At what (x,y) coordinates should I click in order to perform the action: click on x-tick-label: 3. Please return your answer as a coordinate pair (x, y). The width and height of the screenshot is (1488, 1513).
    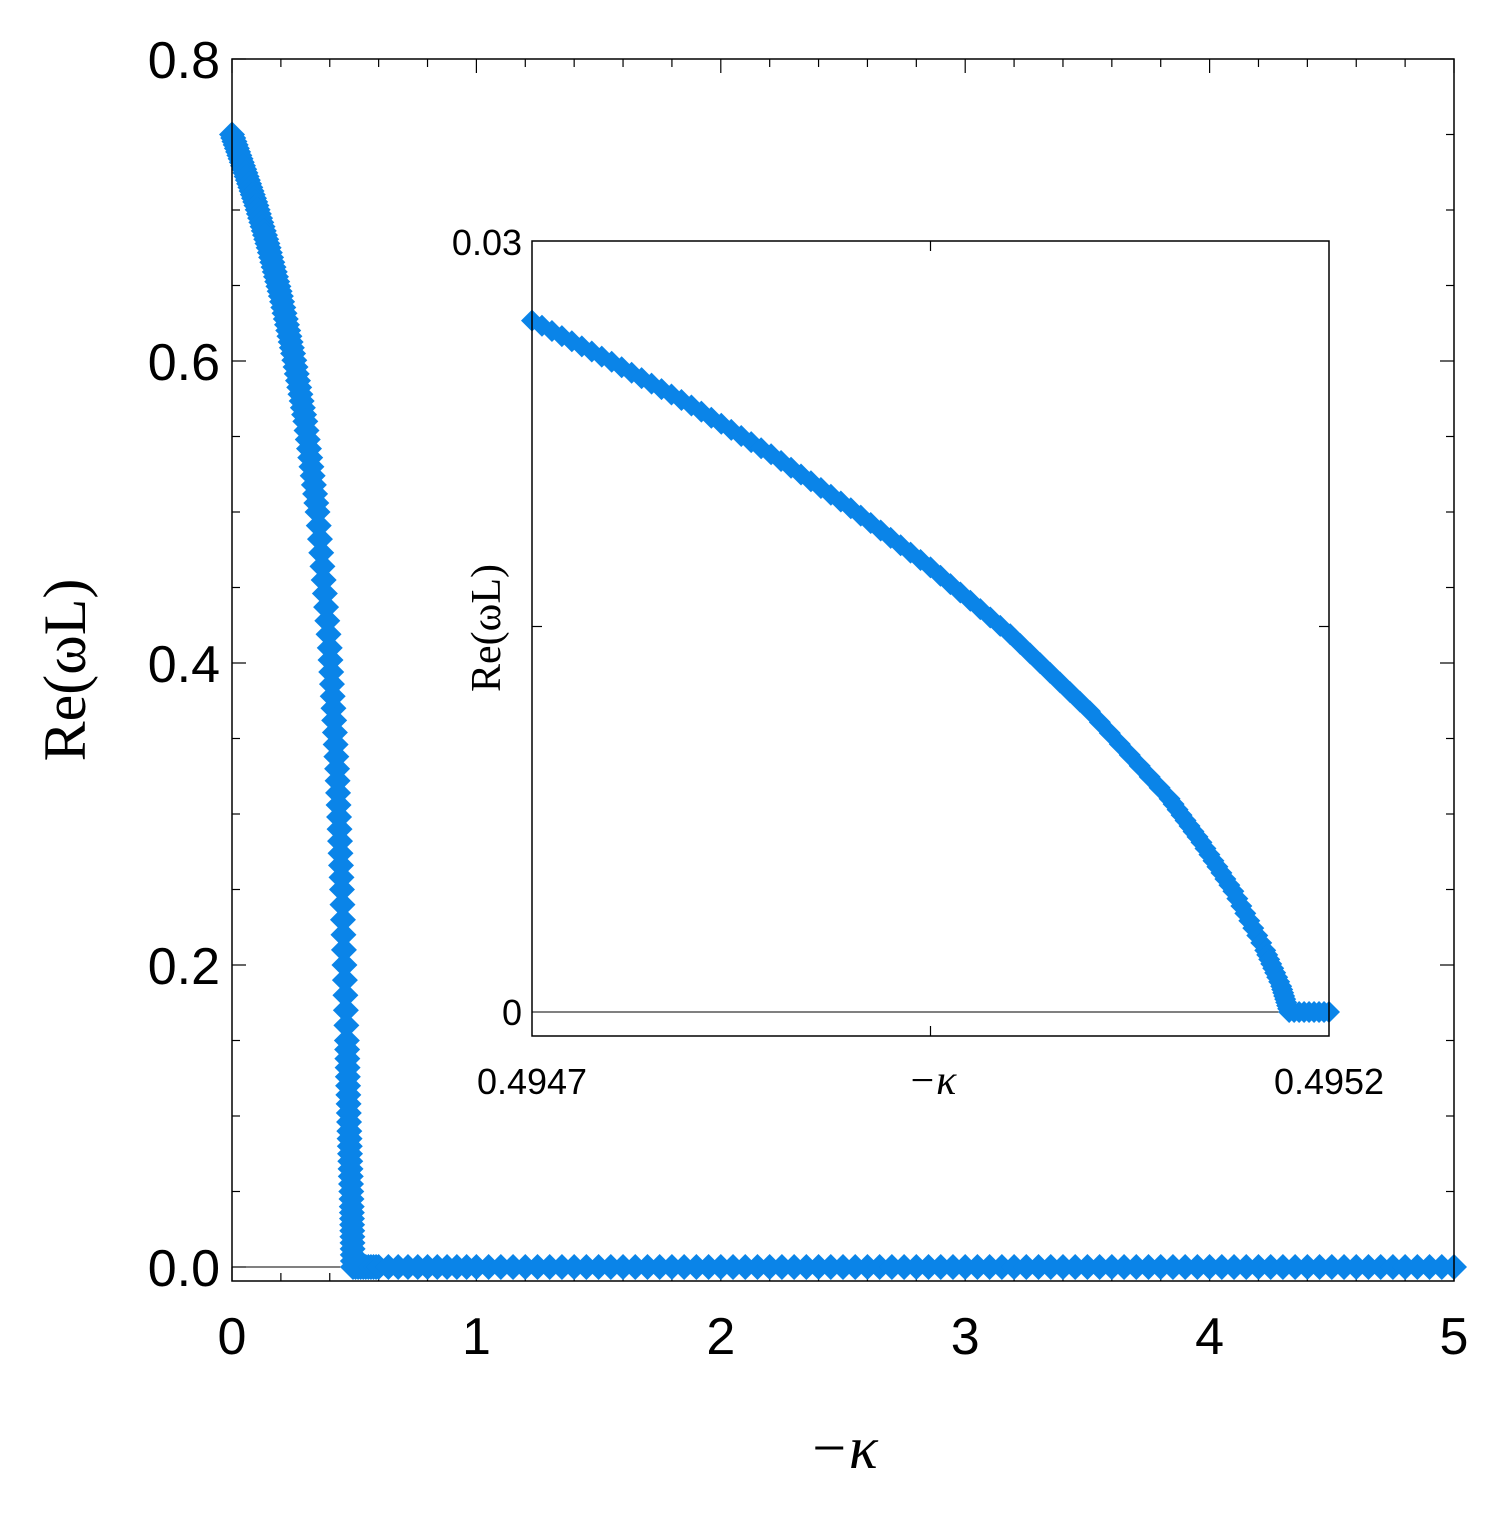
    Looking at the image, I should click on (965, 1337).